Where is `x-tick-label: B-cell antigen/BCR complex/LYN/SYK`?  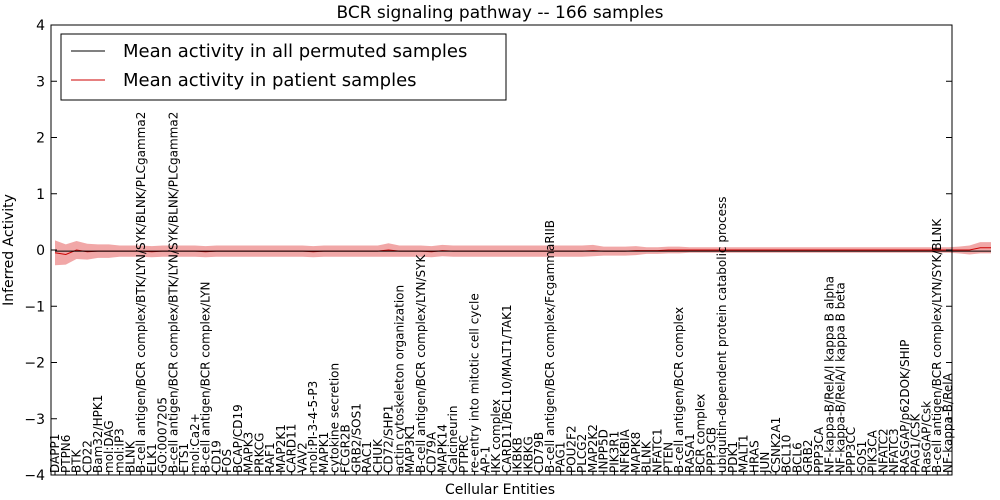 x-tick-label: B-cell antigen/BCR complex/LYN/SYK is located at coordinates (421, 363).